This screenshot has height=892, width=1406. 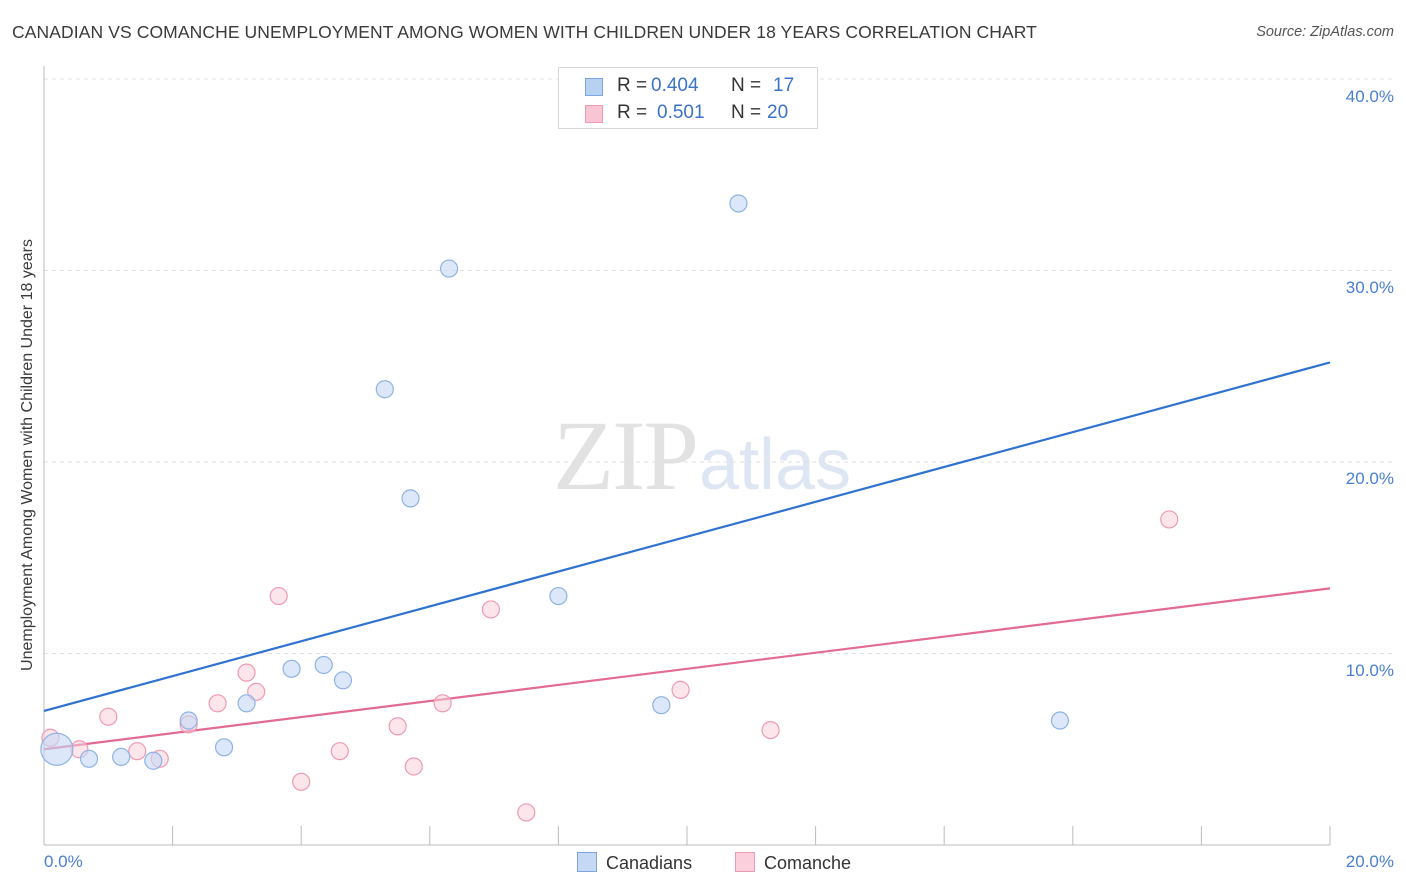 I want to click on canadians-swatch, so click(x=594, y=87).